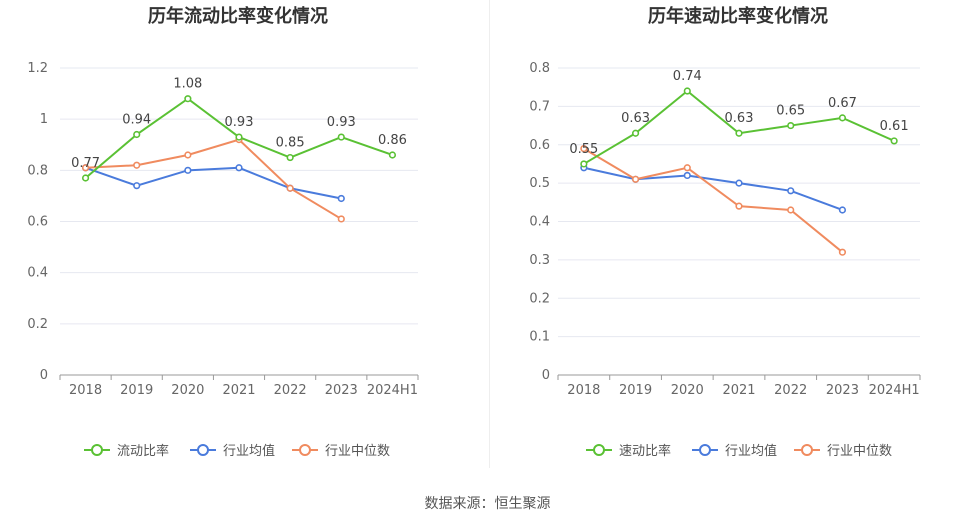 This screenshot has width=975, height=525. I want to click on data-label: 0.94, so click(136, 120).